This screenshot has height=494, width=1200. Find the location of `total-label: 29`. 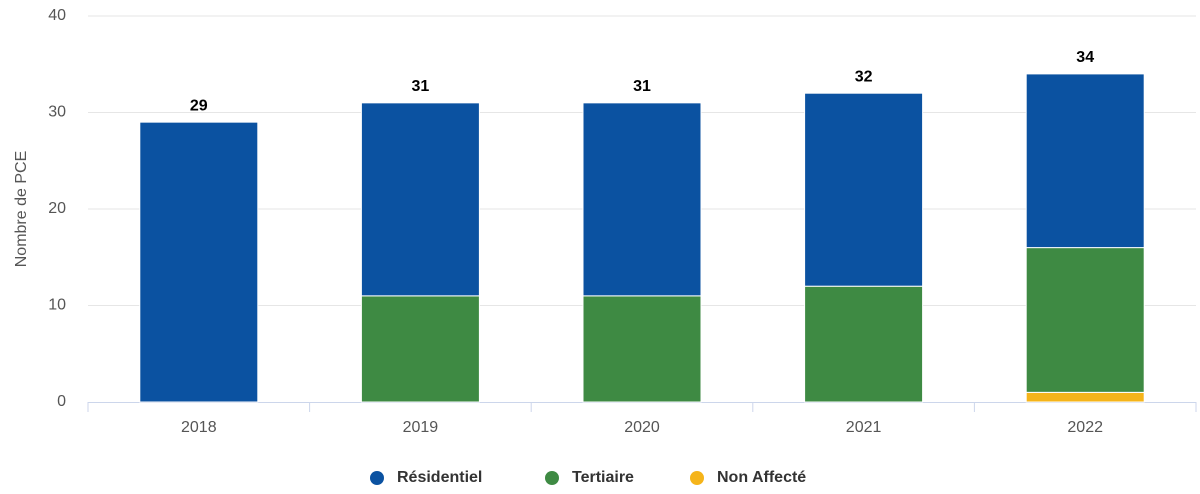

total-label: 29 is located at coordinates (199, 105).